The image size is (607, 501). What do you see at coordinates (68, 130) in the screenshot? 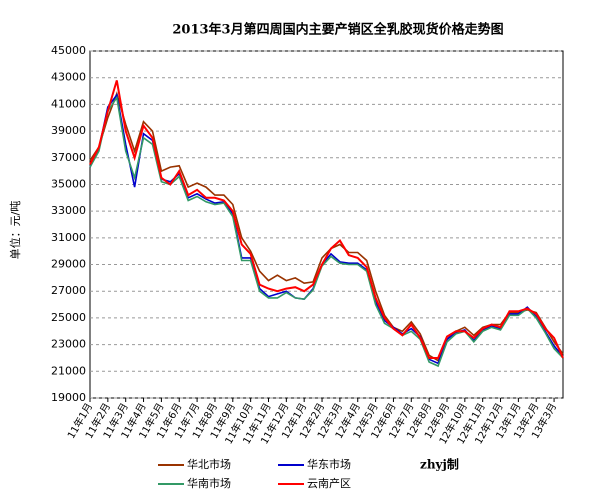
I see `y-tick-label: 39000` at bounding box center [68, 130].